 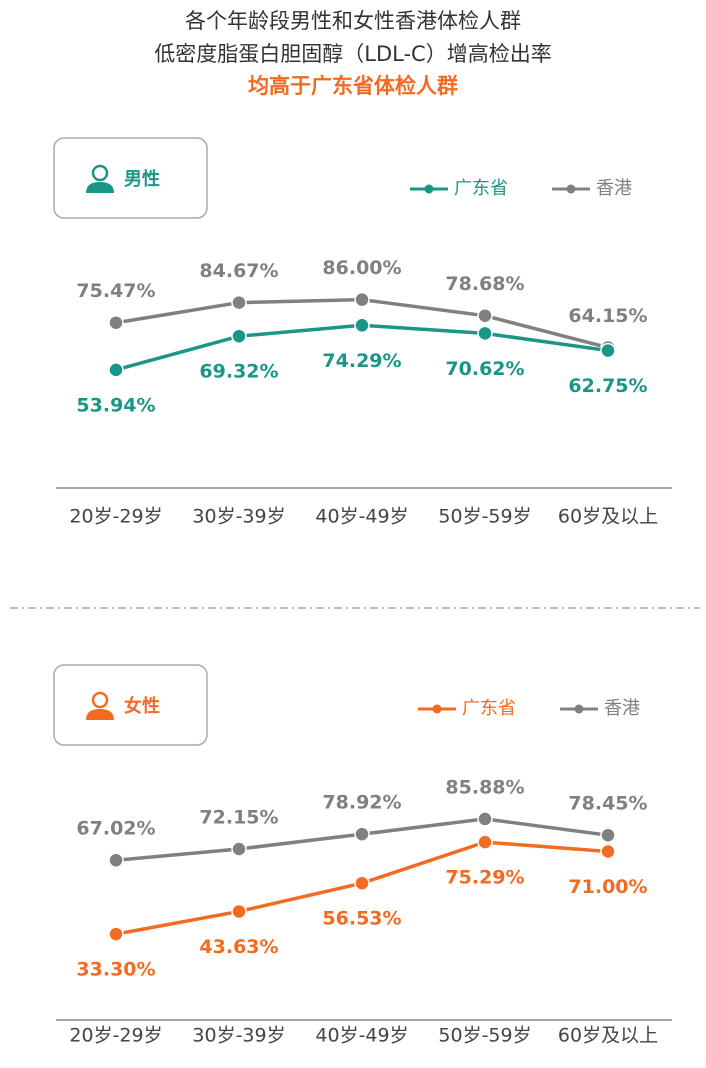 I want to click on value-label: 33.30%, so click(x=115, y=970).